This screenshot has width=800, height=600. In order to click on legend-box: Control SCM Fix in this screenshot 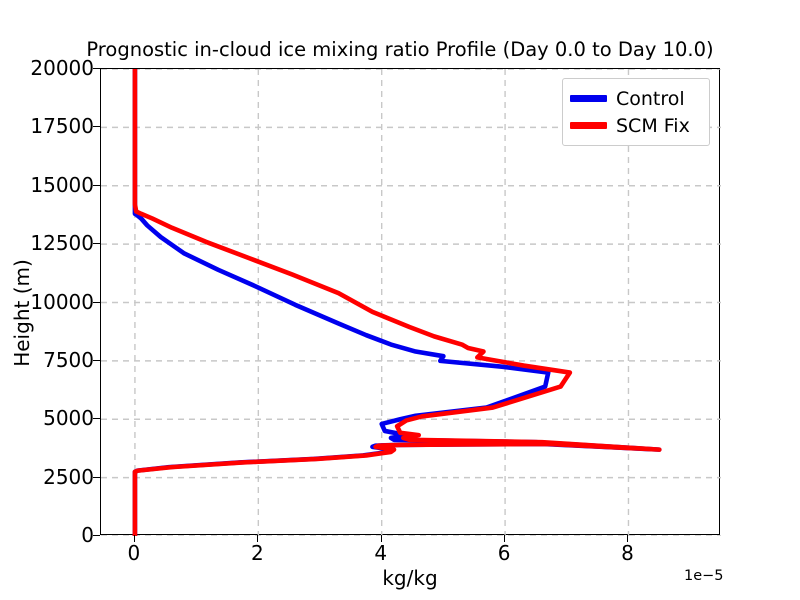, I will do `click(636, 112)`.